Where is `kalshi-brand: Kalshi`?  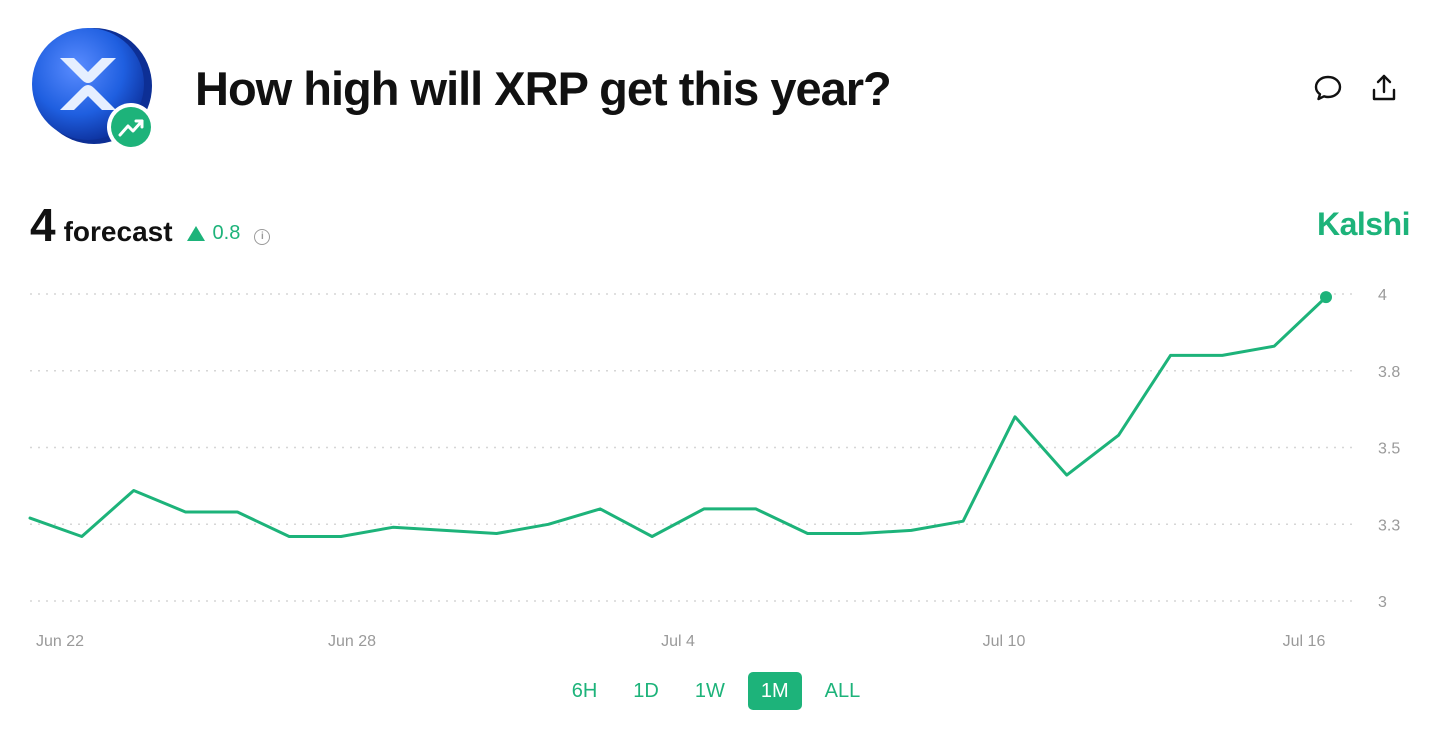 kalshi-brand: Kalshi is located at coordinates (1363, 224).